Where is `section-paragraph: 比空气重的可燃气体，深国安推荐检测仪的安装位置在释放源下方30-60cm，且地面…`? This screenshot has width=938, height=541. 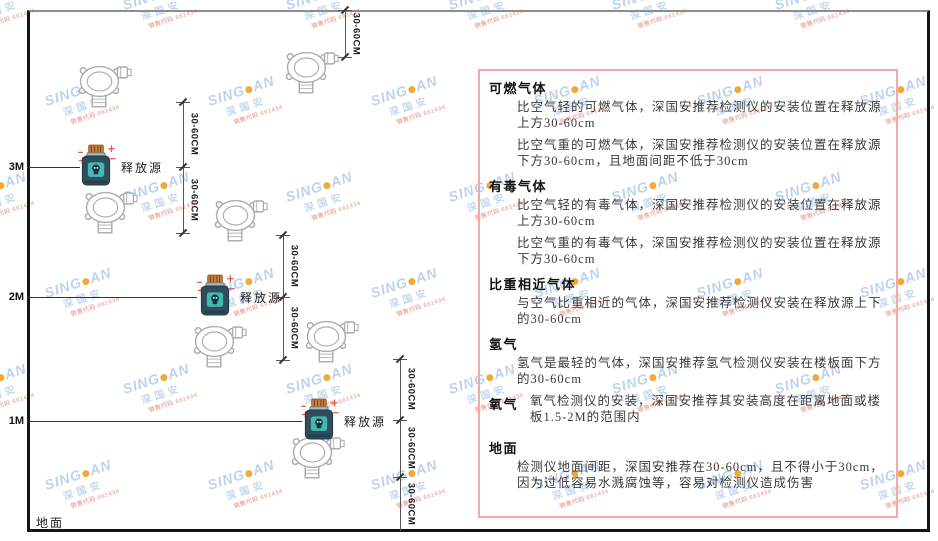 section-paragraph: 比空气重的可燃气体，深国安推荐检测仪的安装位置在释放源下方30-60cm，且地面… is located at coordinates (699, 153).